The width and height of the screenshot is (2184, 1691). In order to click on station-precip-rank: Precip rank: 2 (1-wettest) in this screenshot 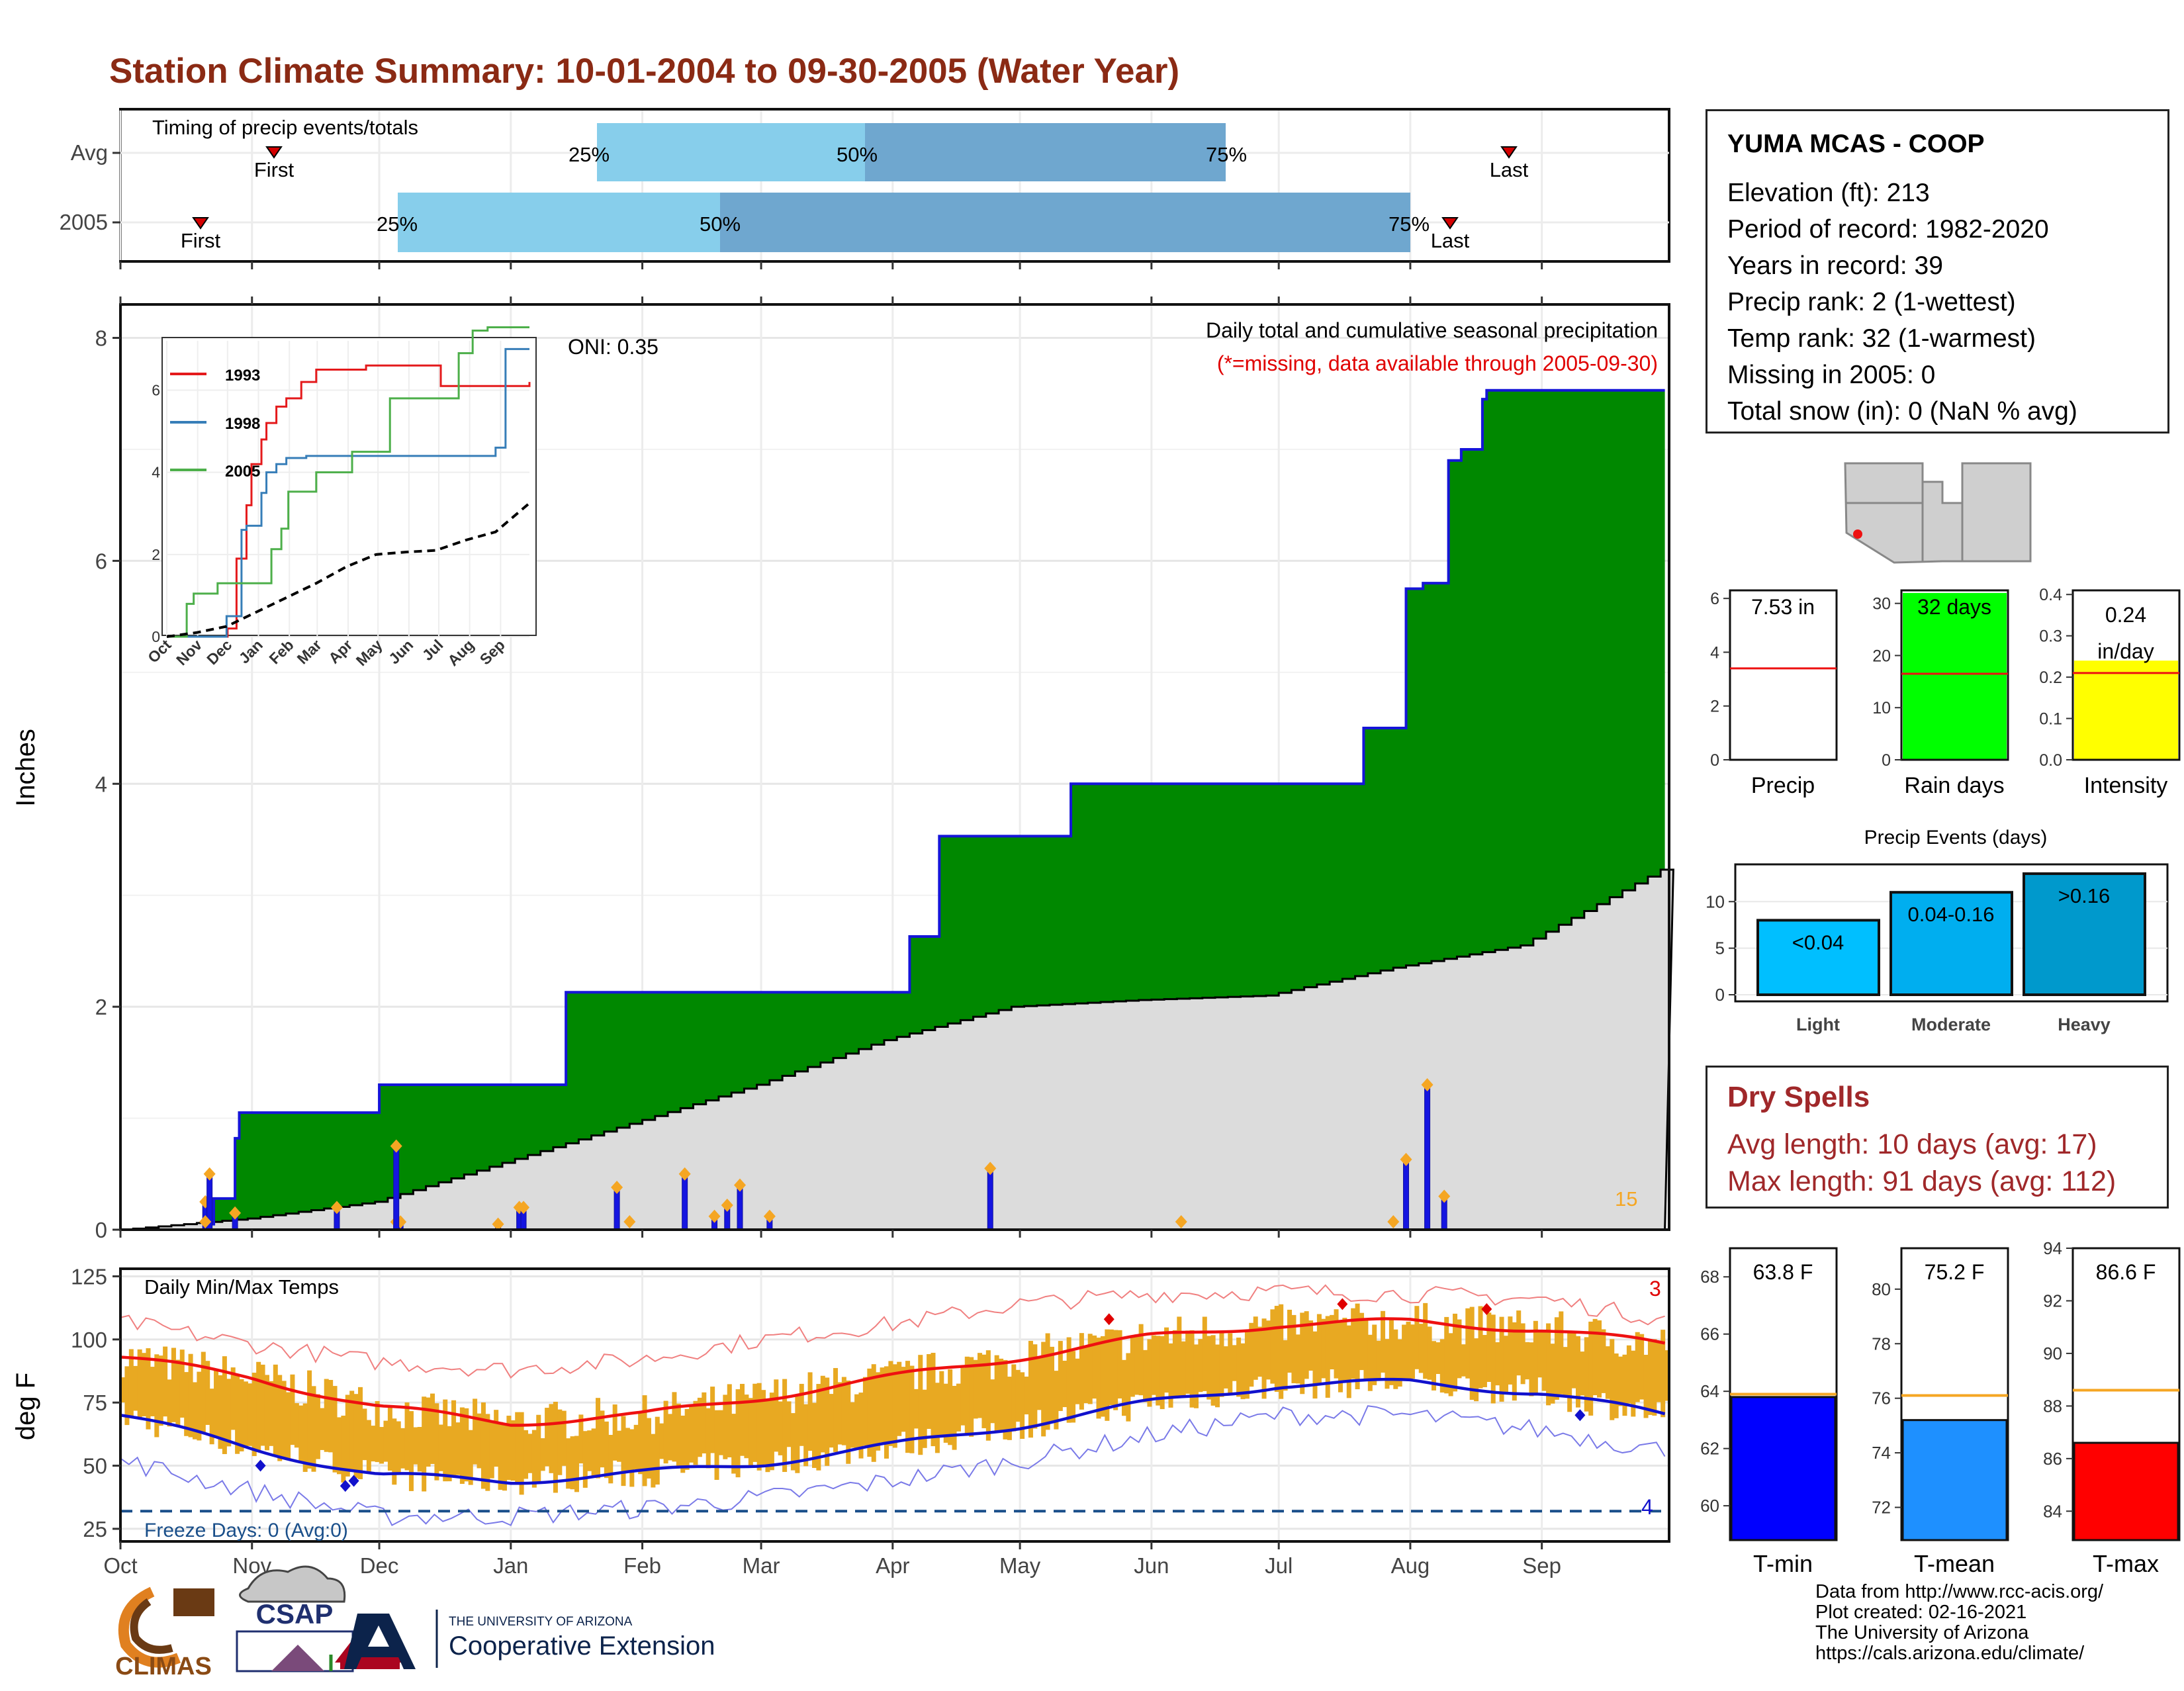, I will do `click(1871, 302)`.